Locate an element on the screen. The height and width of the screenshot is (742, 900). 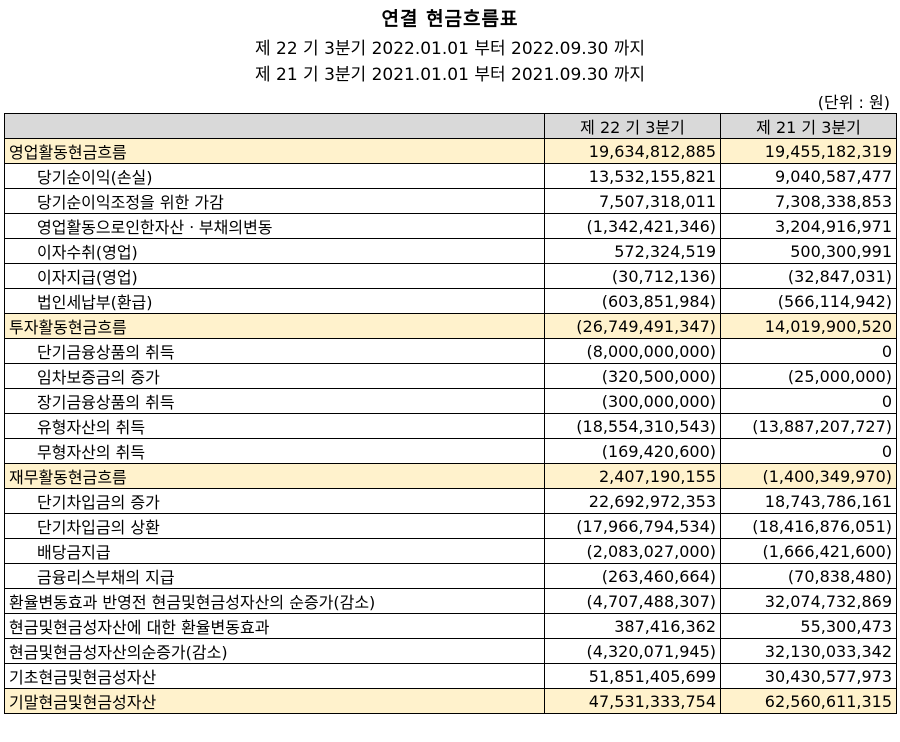
table-row: 당기순이익(손실) 13,532,155,821 9,040,587,477 is located at coordinates (450, 176).